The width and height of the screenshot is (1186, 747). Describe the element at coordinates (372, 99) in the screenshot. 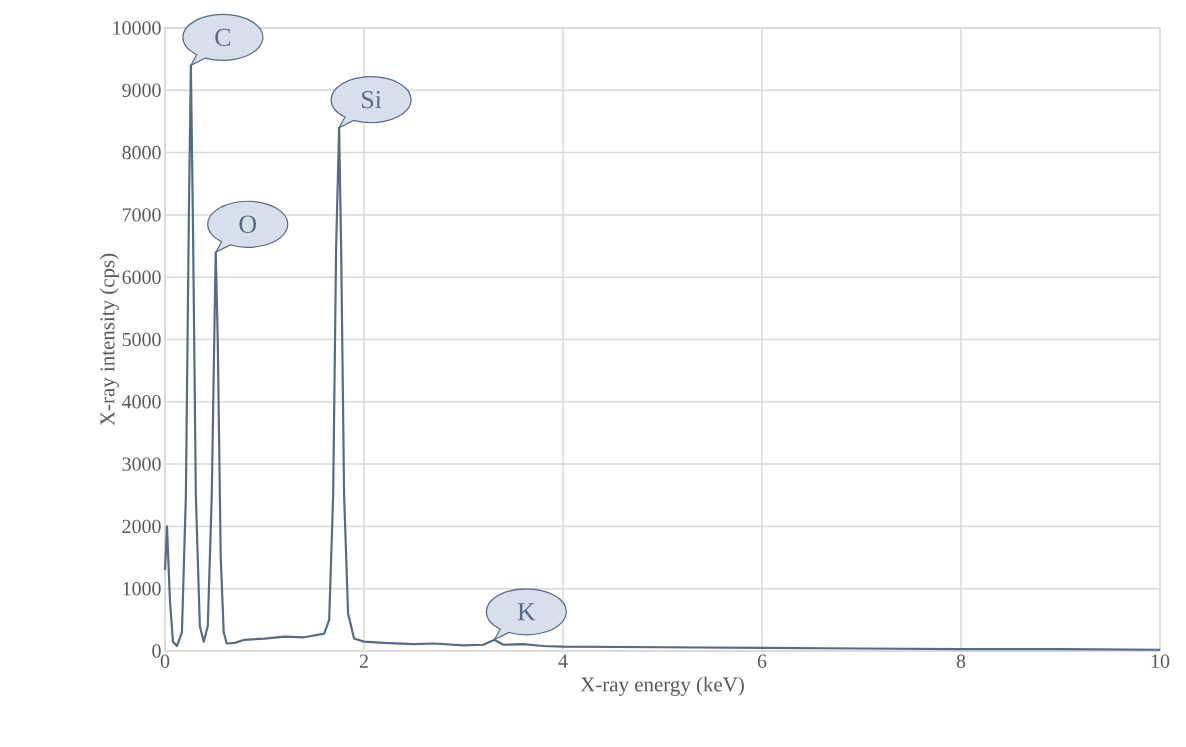

I see `annotation: Si` at that location.